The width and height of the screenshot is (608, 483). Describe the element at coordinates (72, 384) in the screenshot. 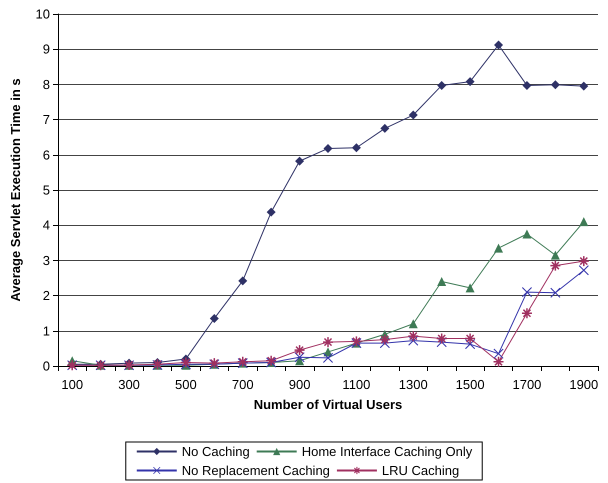

I see `x-tick-label: 100` at that location.